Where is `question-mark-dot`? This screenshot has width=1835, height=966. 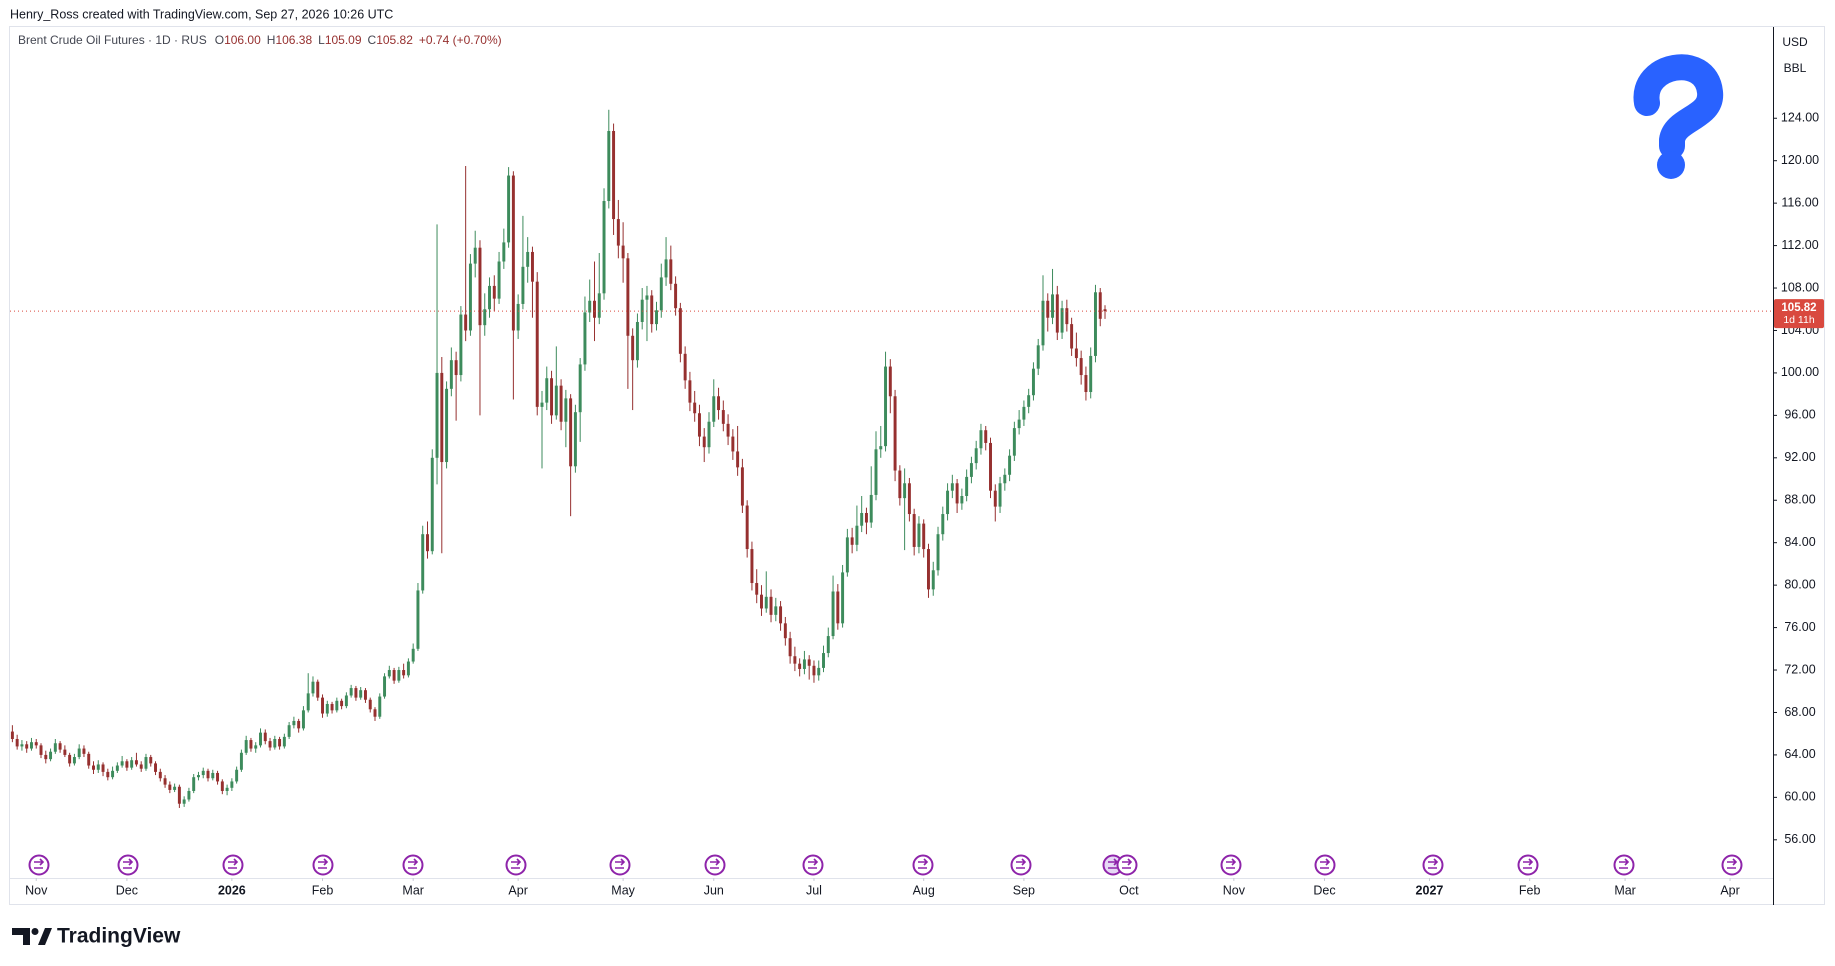
question-mark-dot is located at coordinates (1671, 165).